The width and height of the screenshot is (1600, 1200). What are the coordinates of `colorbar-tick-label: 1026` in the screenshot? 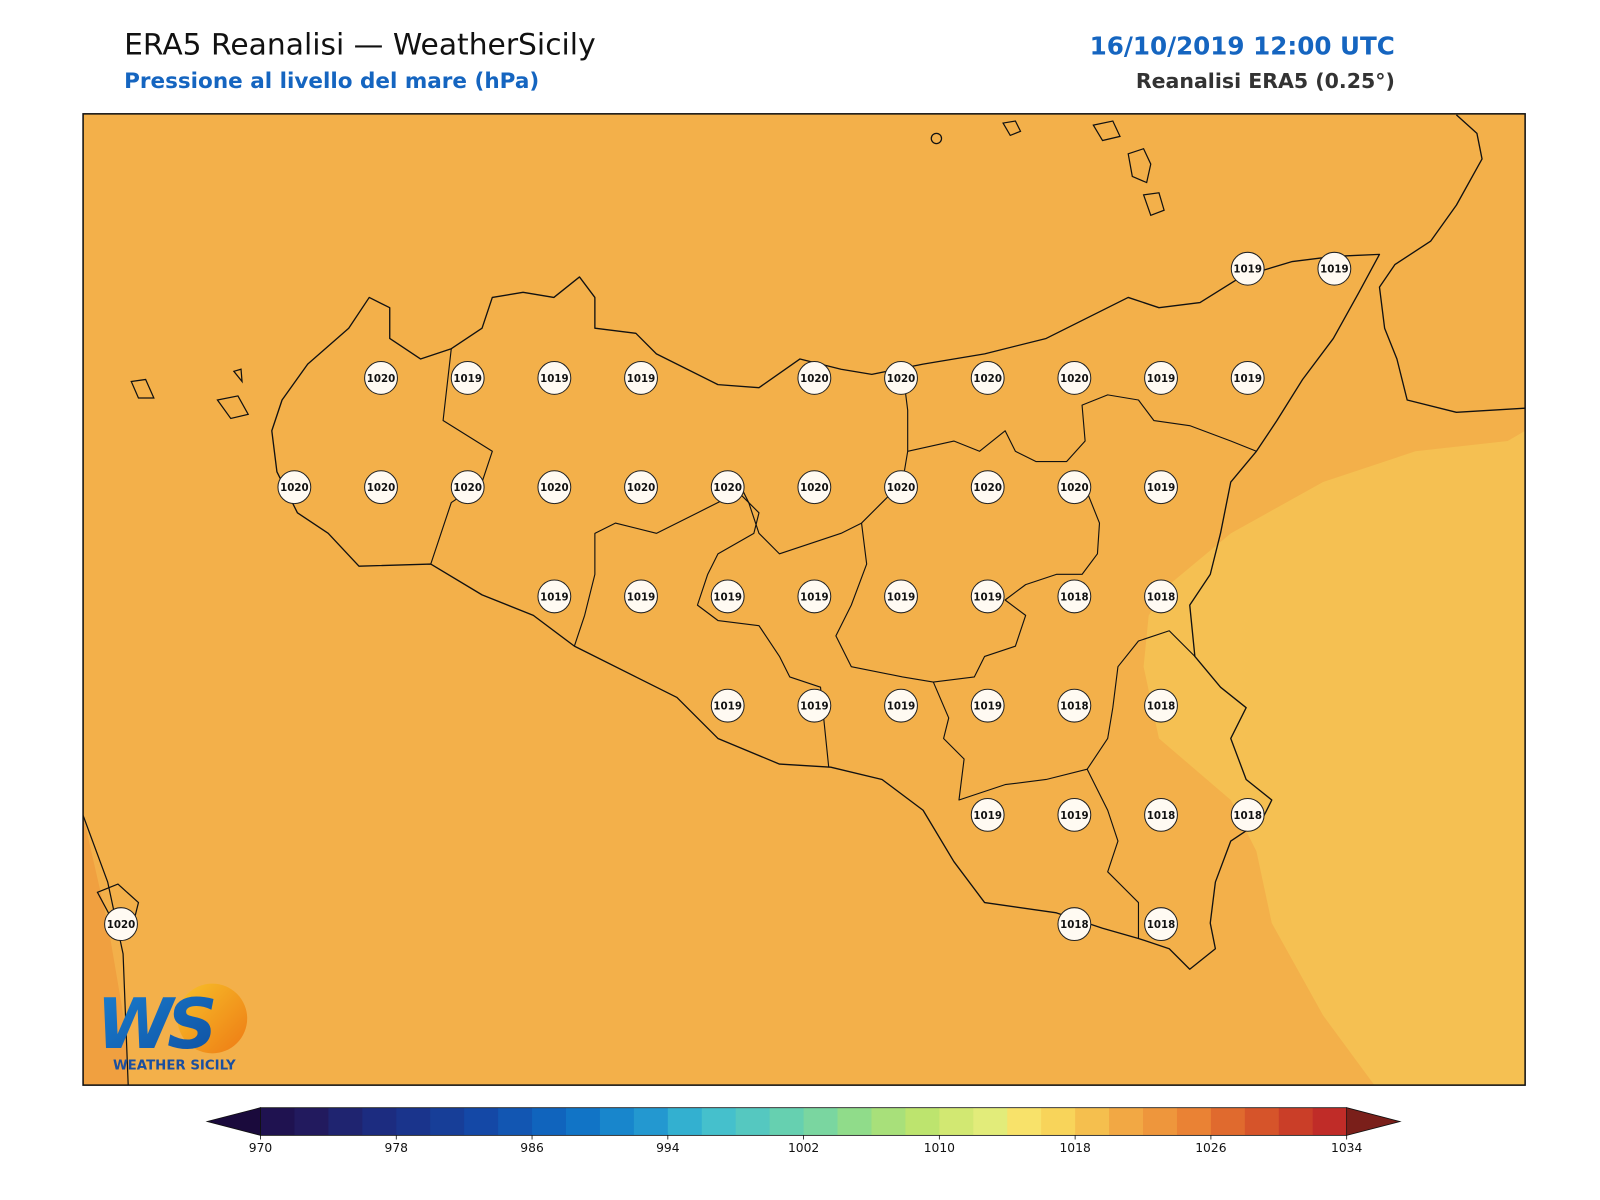 It's located at (1210, 1148).